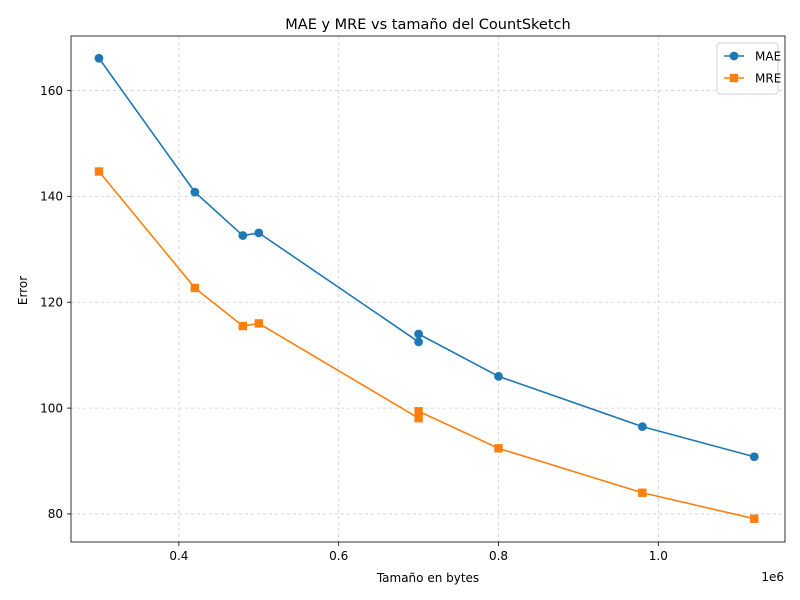 This screenshot has width=800, height=600. What do you see at coordinates (23, 290) in the screenshot?
I see `y-axis-label: Error` at bounding box center [23, 290].